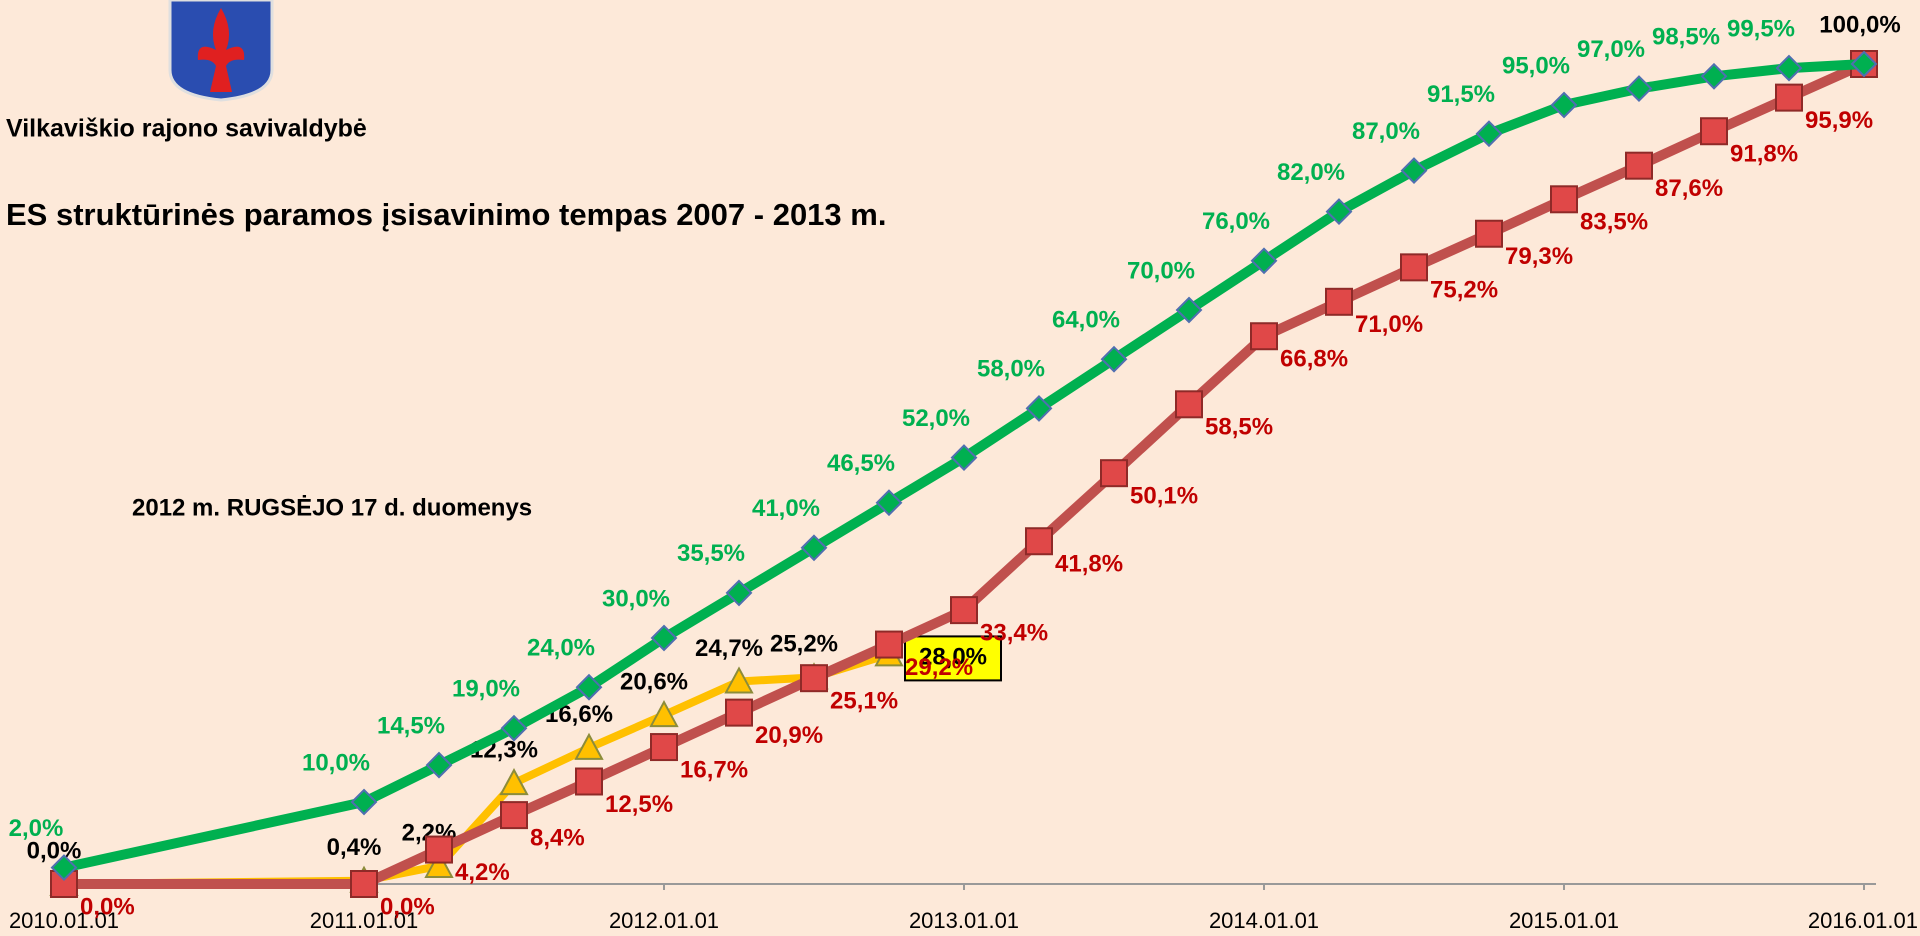  I want to click on data-label: 41,8%, so click(1089, 564).